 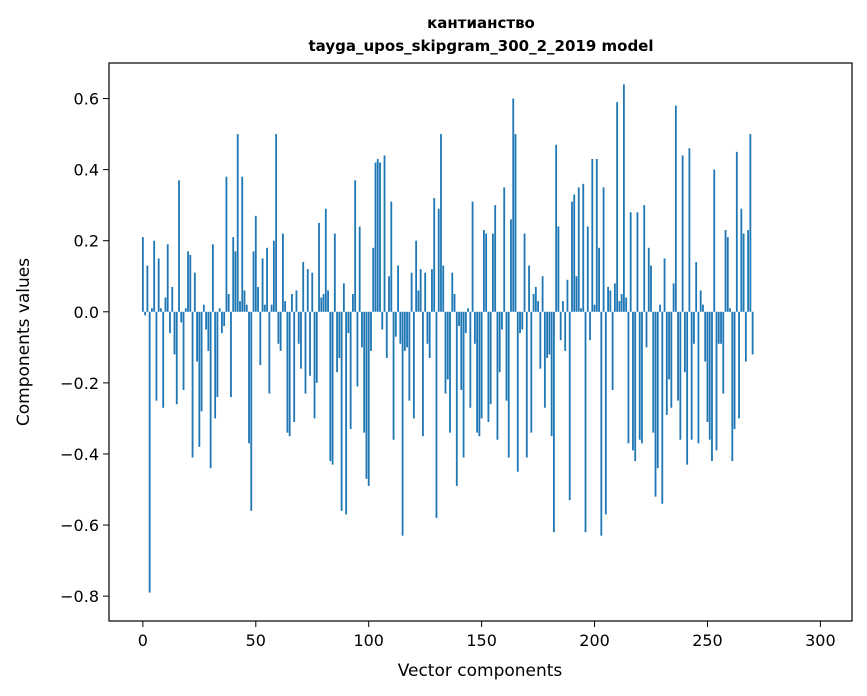 I want to click on y-tick-label: −0.8, so click(x=79, y=596).